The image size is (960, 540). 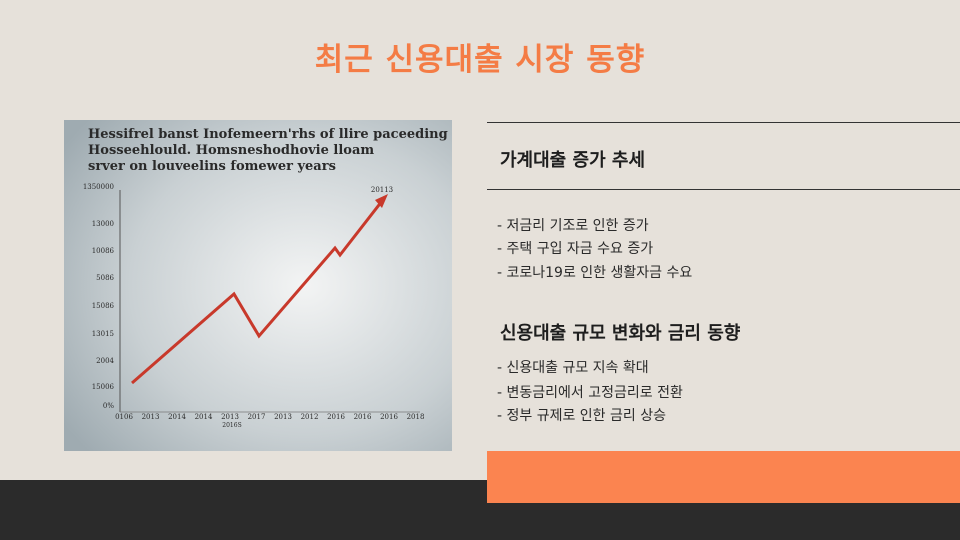 What do you see at coordinates (480, 60) in the screenshot?
I see `slide-title: 최근 신용대출 시장 동향` at bounding box center [480, 60].